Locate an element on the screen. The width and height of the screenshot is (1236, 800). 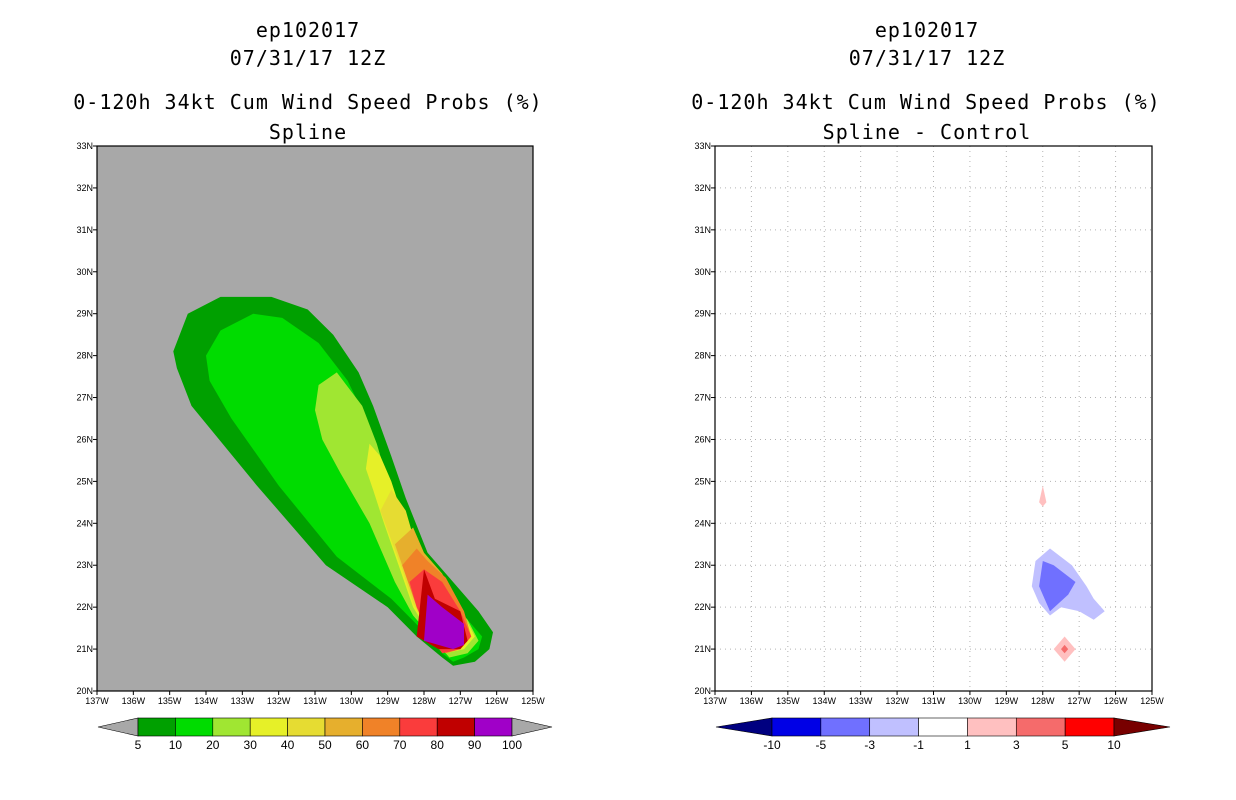
left-chart-subtitle: Spline is located at coordinates (308, 132).